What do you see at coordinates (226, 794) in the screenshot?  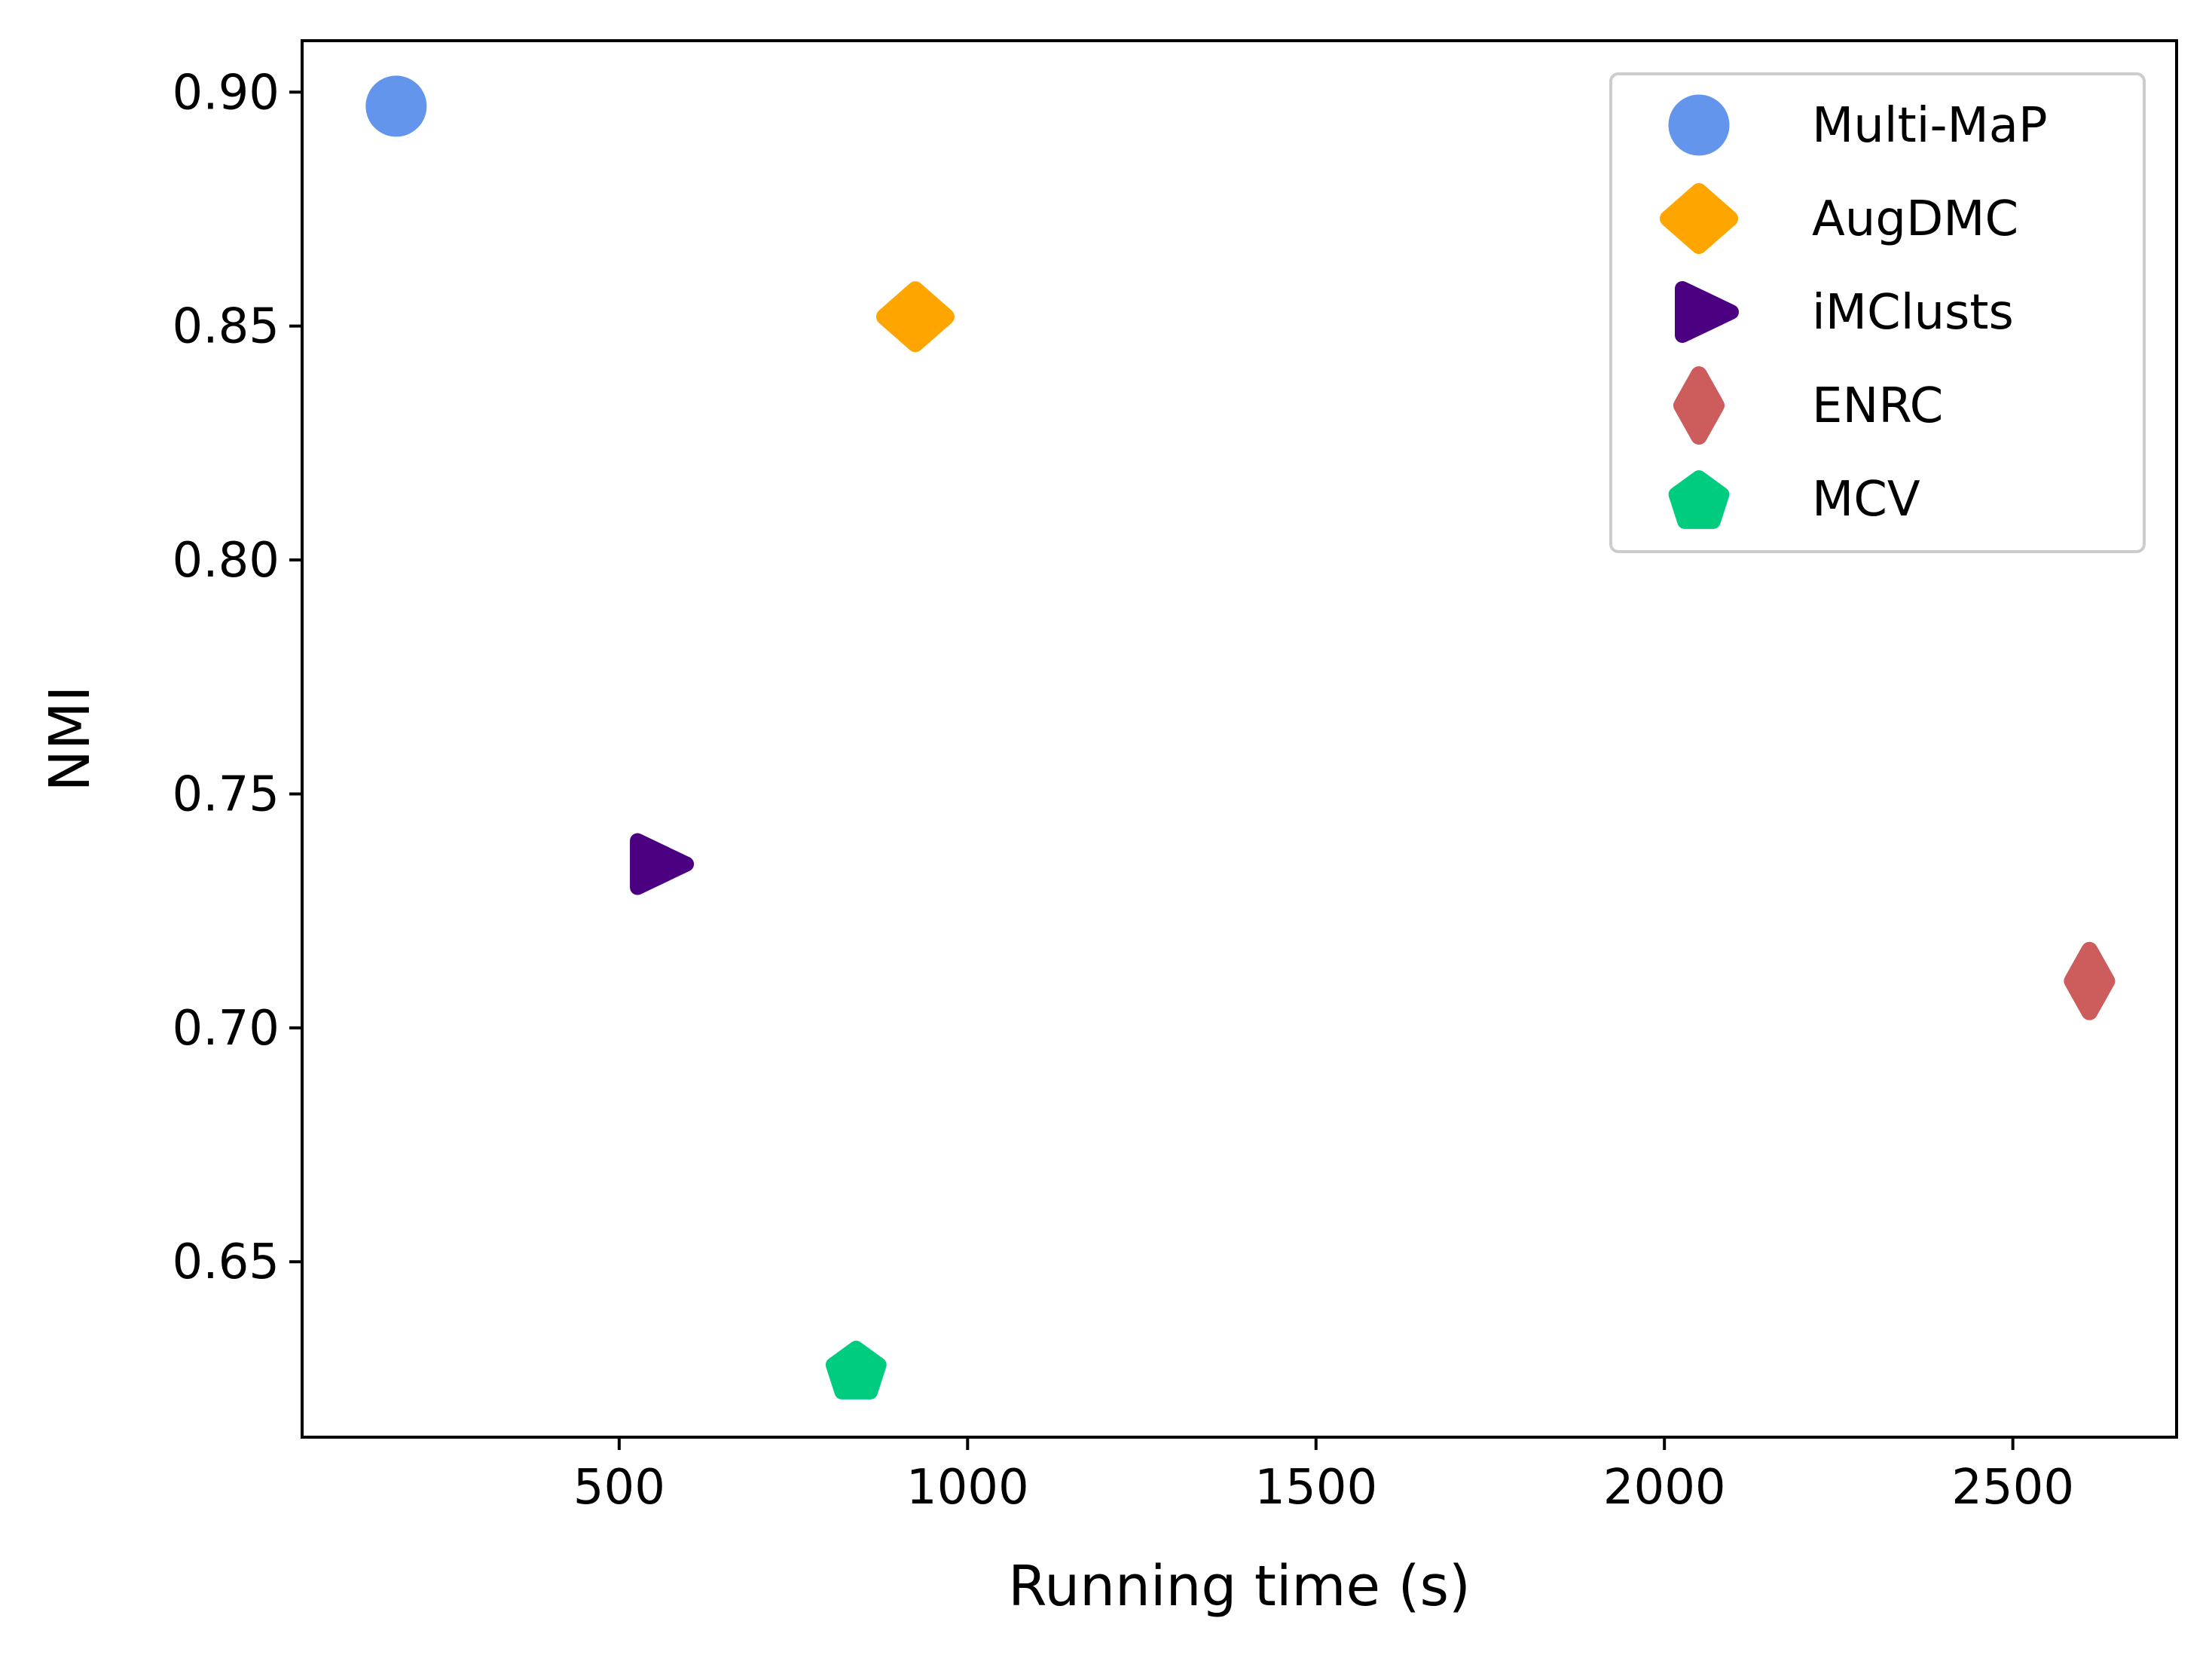 I see `y-tick-label: 0.75` at bounding box center [226, 794].